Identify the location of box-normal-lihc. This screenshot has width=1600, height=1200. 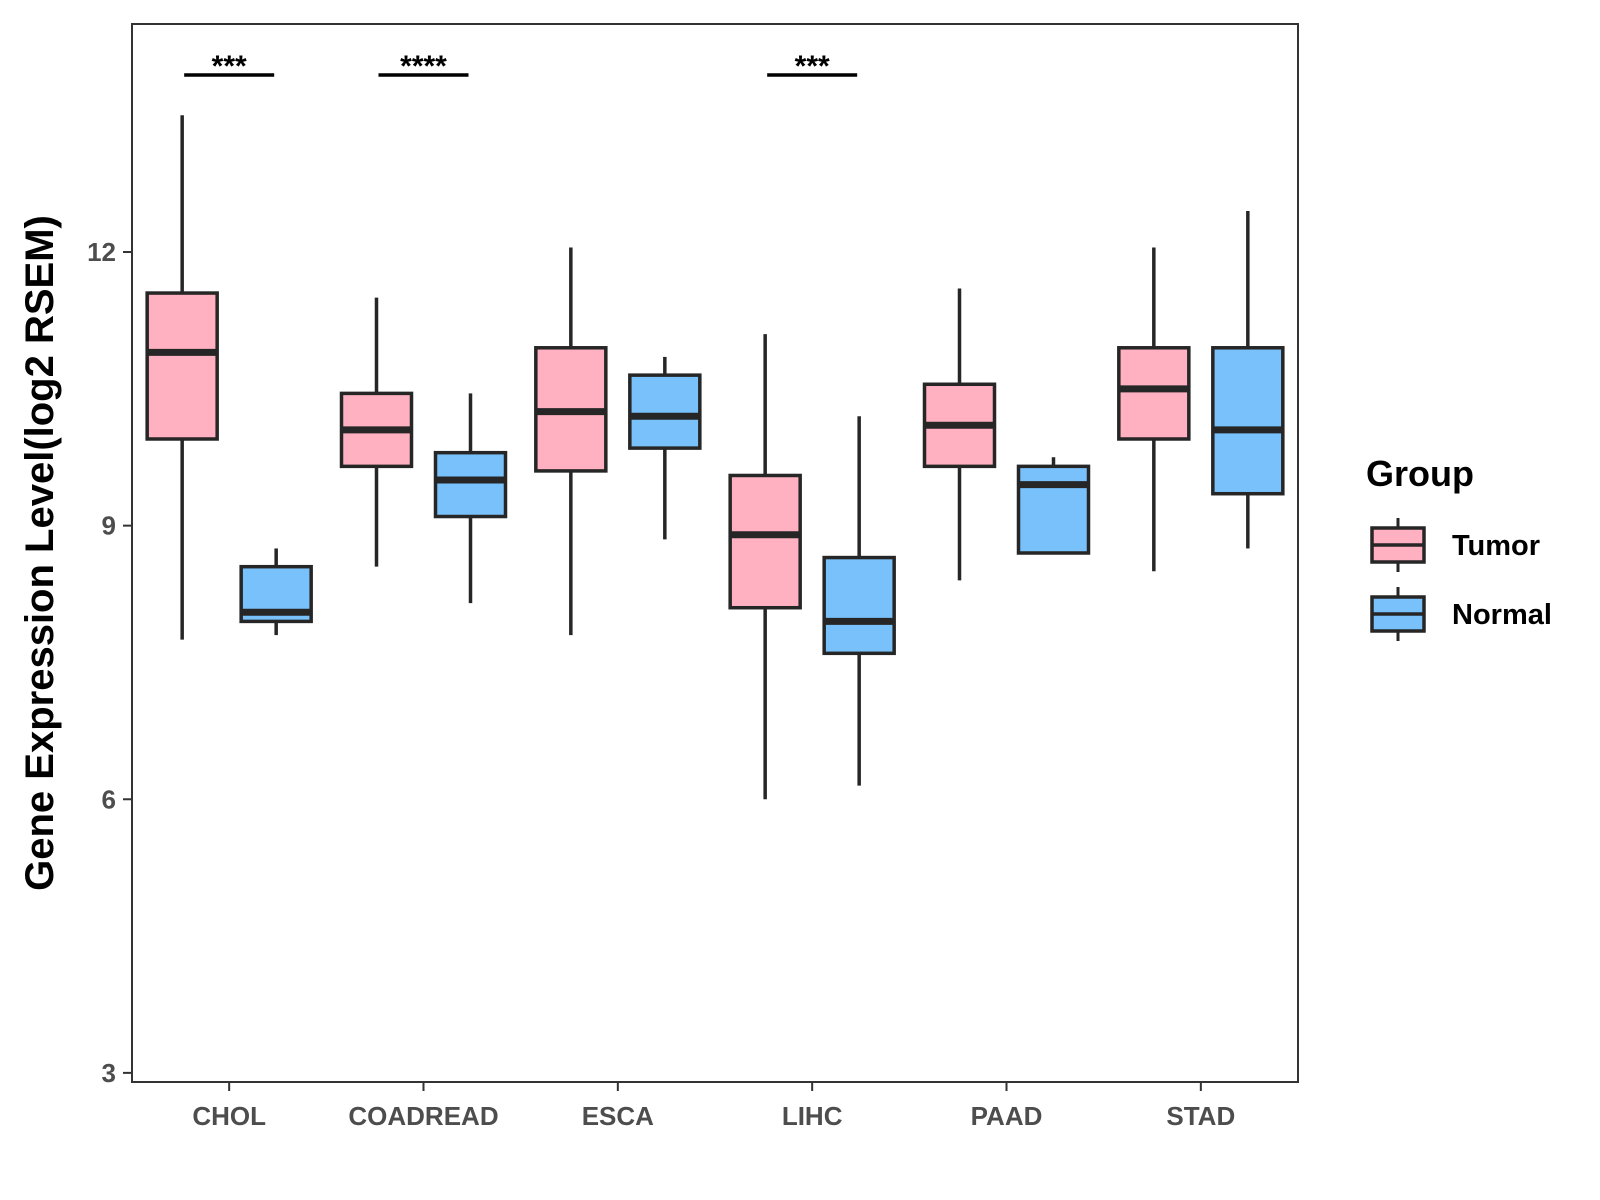
(859, 601).